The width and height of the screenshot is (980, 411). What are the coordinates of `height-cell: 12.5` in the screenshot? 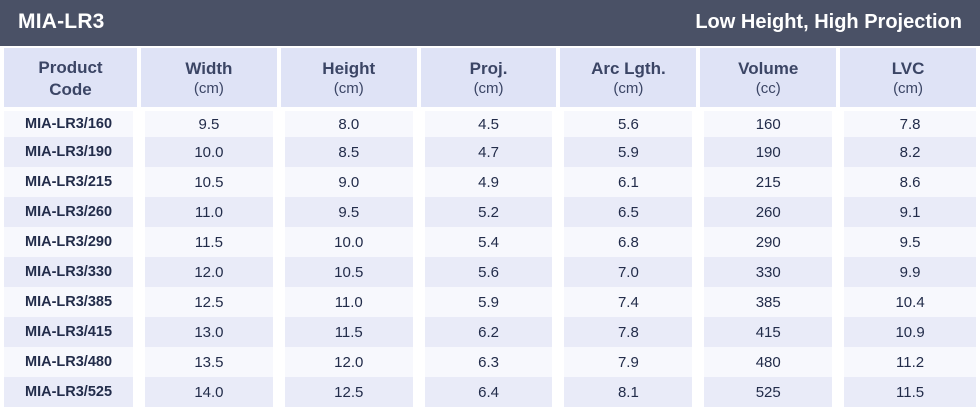 It's located at (348, 392).